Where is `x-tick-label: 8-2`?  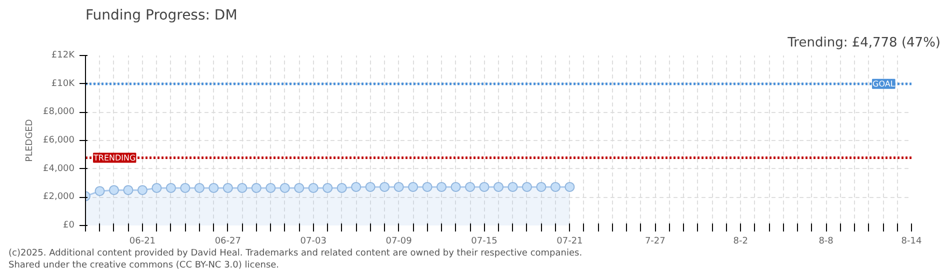 x-tick-label: 8-2 is located at coordinates (740, 241).